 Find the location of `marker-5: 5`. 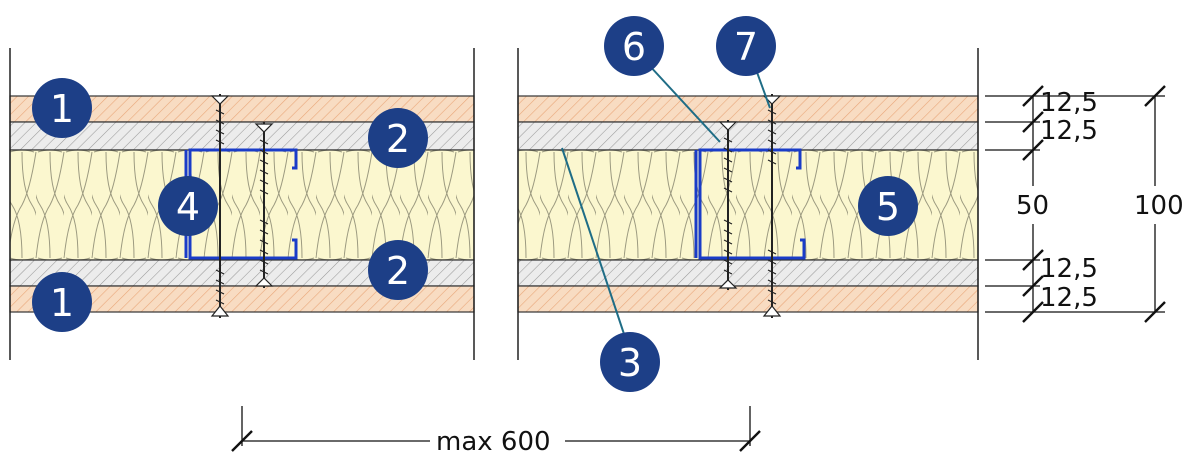

marker-5: 5 is located at coordinates (888, 206).